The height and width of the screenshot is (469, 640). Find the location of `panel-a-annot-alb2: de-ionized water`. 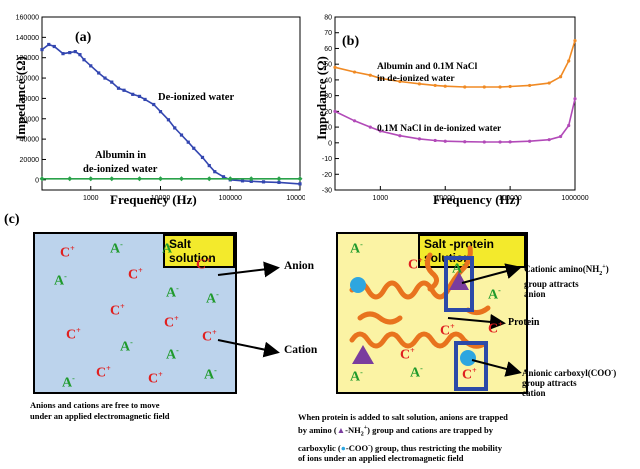

panel-a-annot-alb2: de-ionized water is located at coordinates (120, 169).